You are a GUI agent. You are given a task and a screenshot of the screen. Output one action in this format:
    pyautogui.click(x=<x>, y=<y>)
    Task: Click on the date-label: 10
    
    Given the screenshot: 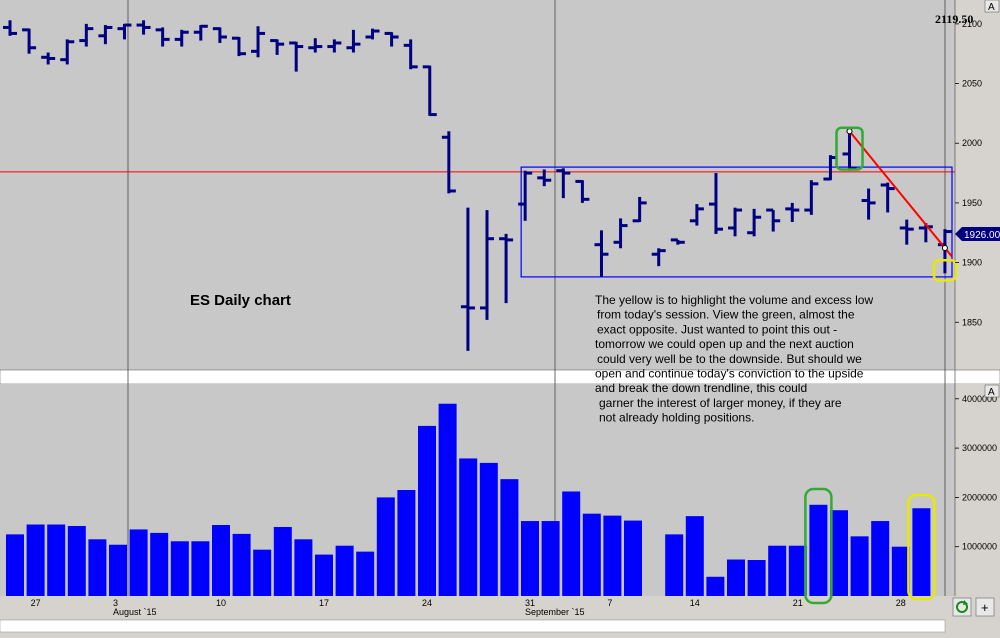 What is the action you would take?
    pyautogui.click(x=221, y=603)
    